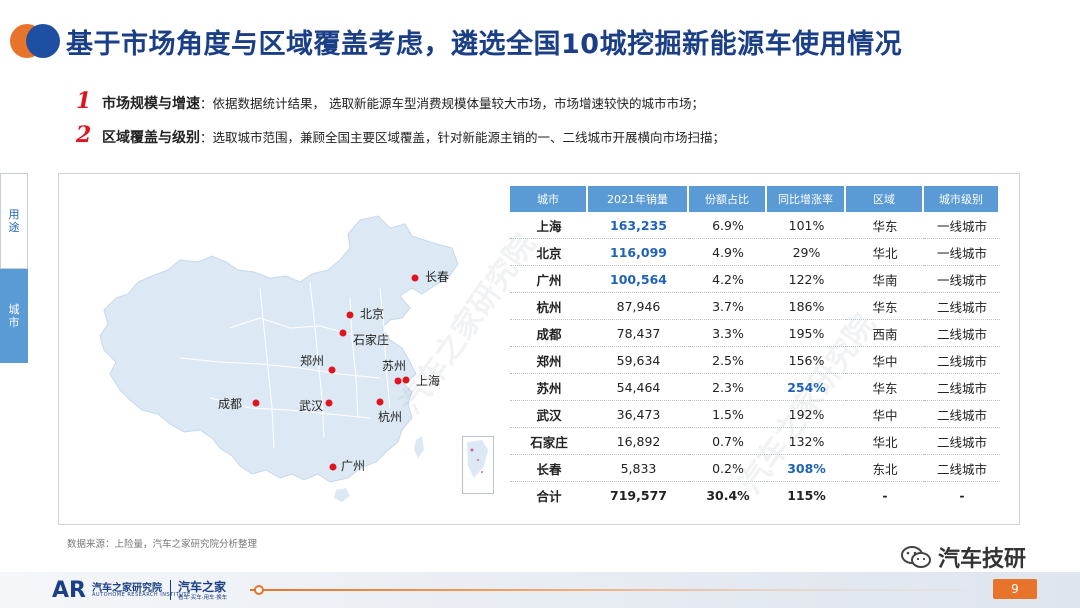  Describe the element at coordinates (728, 199) in the screenshot. I see `column-header: 份额占比` at that location.